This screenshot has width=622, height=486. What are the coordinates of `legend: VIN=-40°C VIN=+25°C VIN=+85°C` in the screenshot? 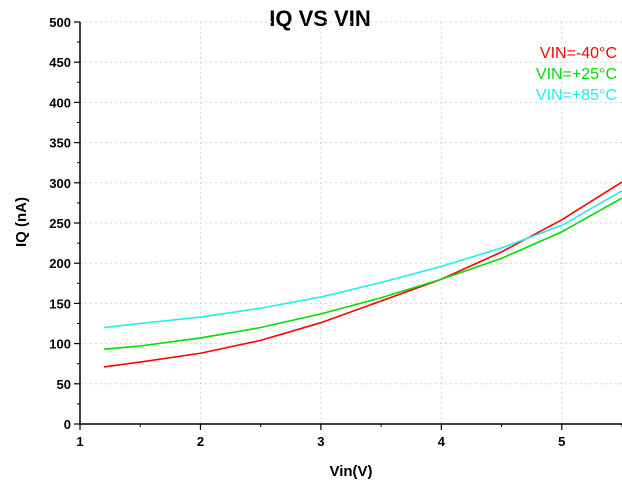 It's located at (576, 74).